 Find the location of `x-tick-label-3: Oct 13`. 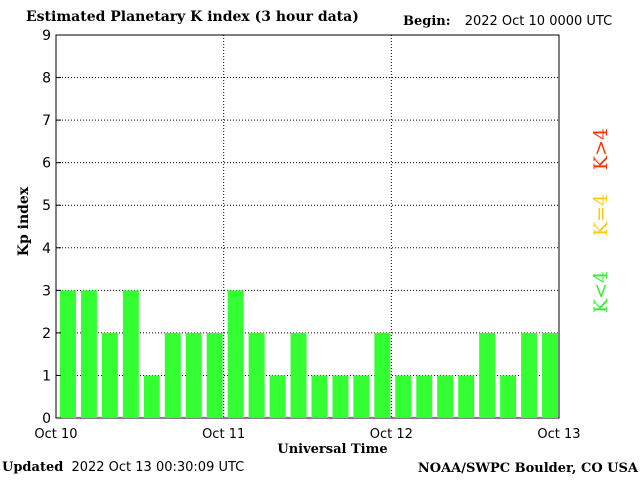

x-tick-label-3: Oct 13 is located at coordinates (558, 434).